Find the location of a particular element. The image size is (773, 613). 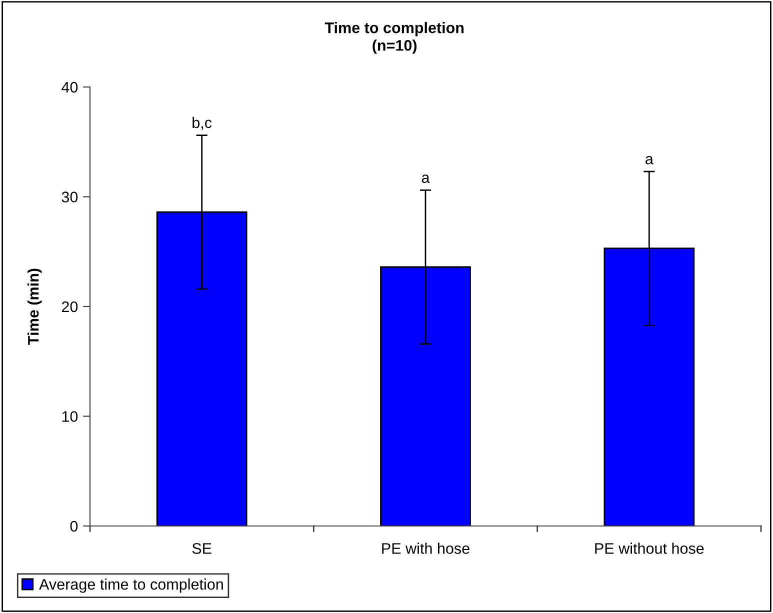

y-tick-label: 20 is located at coordinates (70, 306).